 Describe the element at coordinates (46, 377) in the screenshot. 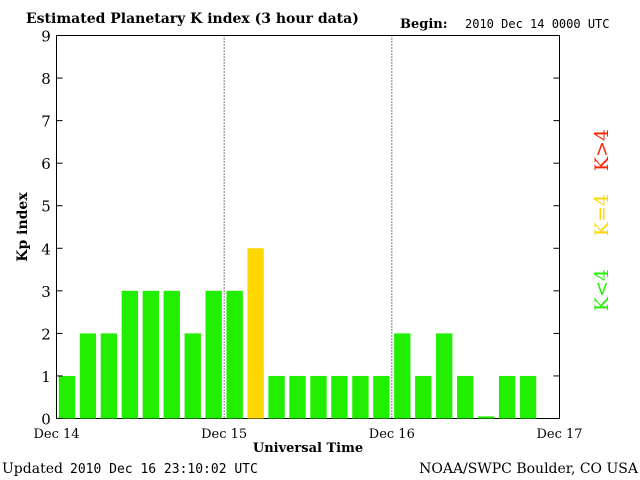

I see `y-tick-label: 1` at that location.